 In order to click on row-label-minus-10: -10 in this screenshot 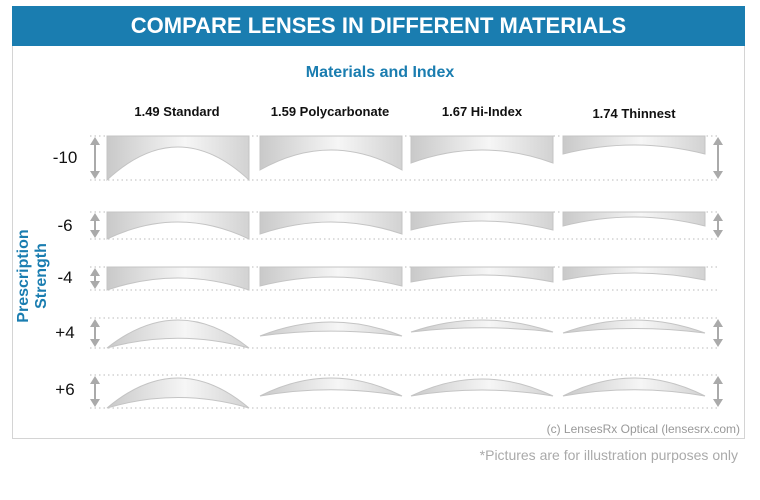, I will do `click(65, 157)`.